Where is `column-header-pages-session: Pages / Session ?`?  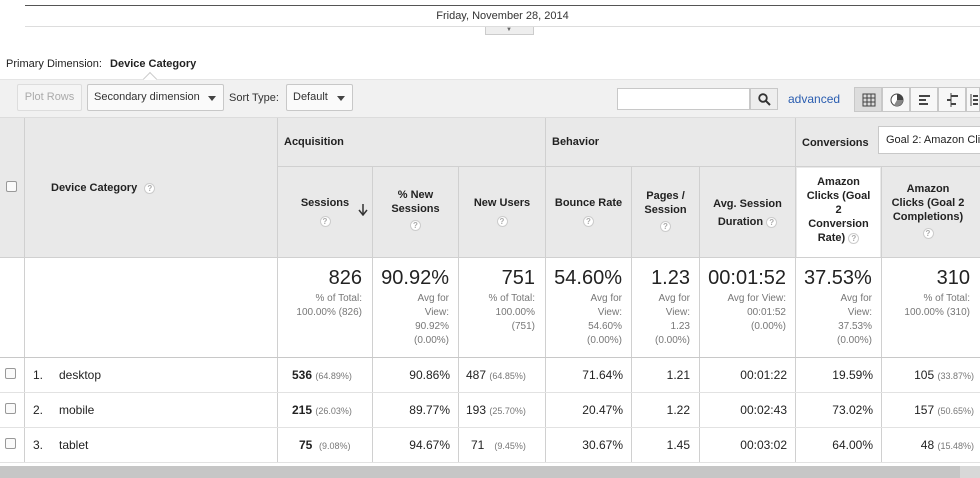 column-header-pages-session: Pages / Session ? is located at coordinates (665, 211).